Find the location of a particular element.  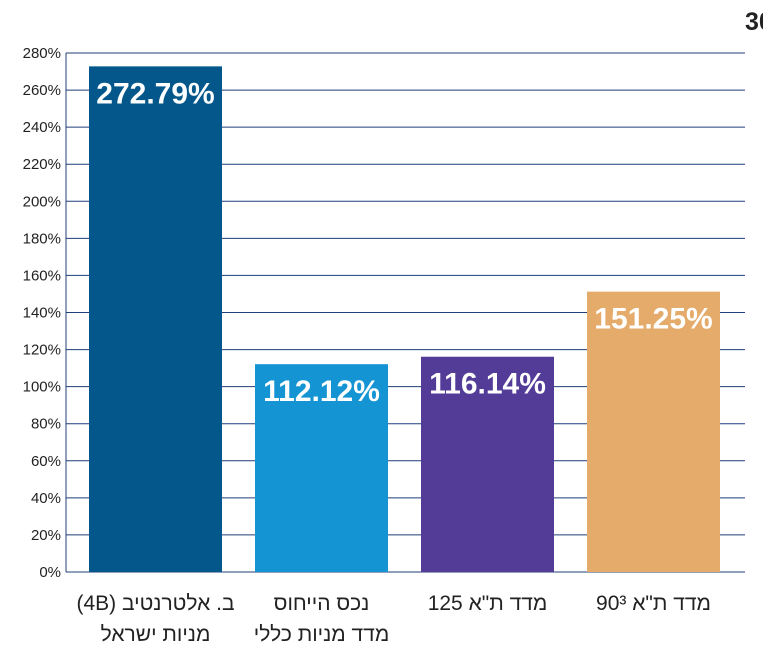

category-label: מדד ת"א 90³ is located at coordinates (653, 603).